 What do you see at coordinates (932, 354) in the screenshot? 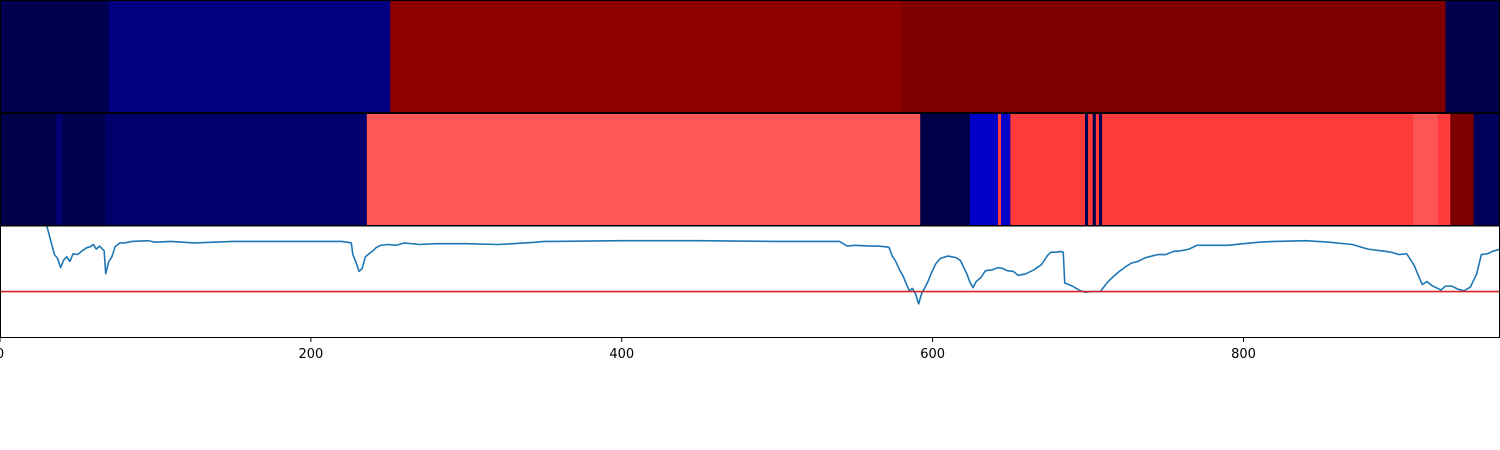
I see `x-tick-label-600: 600` at bounding box center [932, 354].